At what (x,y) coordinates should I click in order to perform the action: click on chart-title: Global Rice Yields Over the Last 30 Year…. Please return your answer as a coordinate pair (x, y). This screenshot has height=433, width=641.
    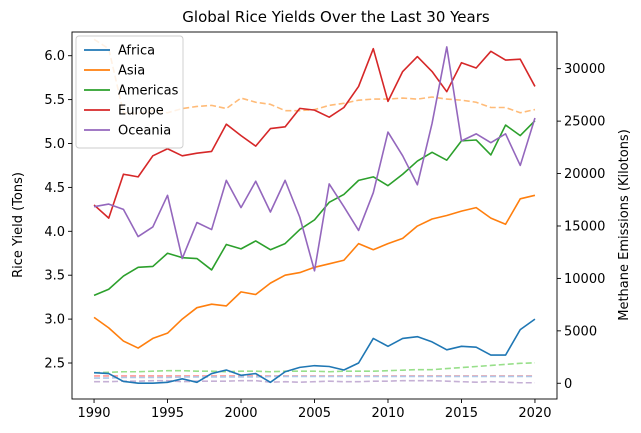
    Looking at the image, I should click on (336, 17).